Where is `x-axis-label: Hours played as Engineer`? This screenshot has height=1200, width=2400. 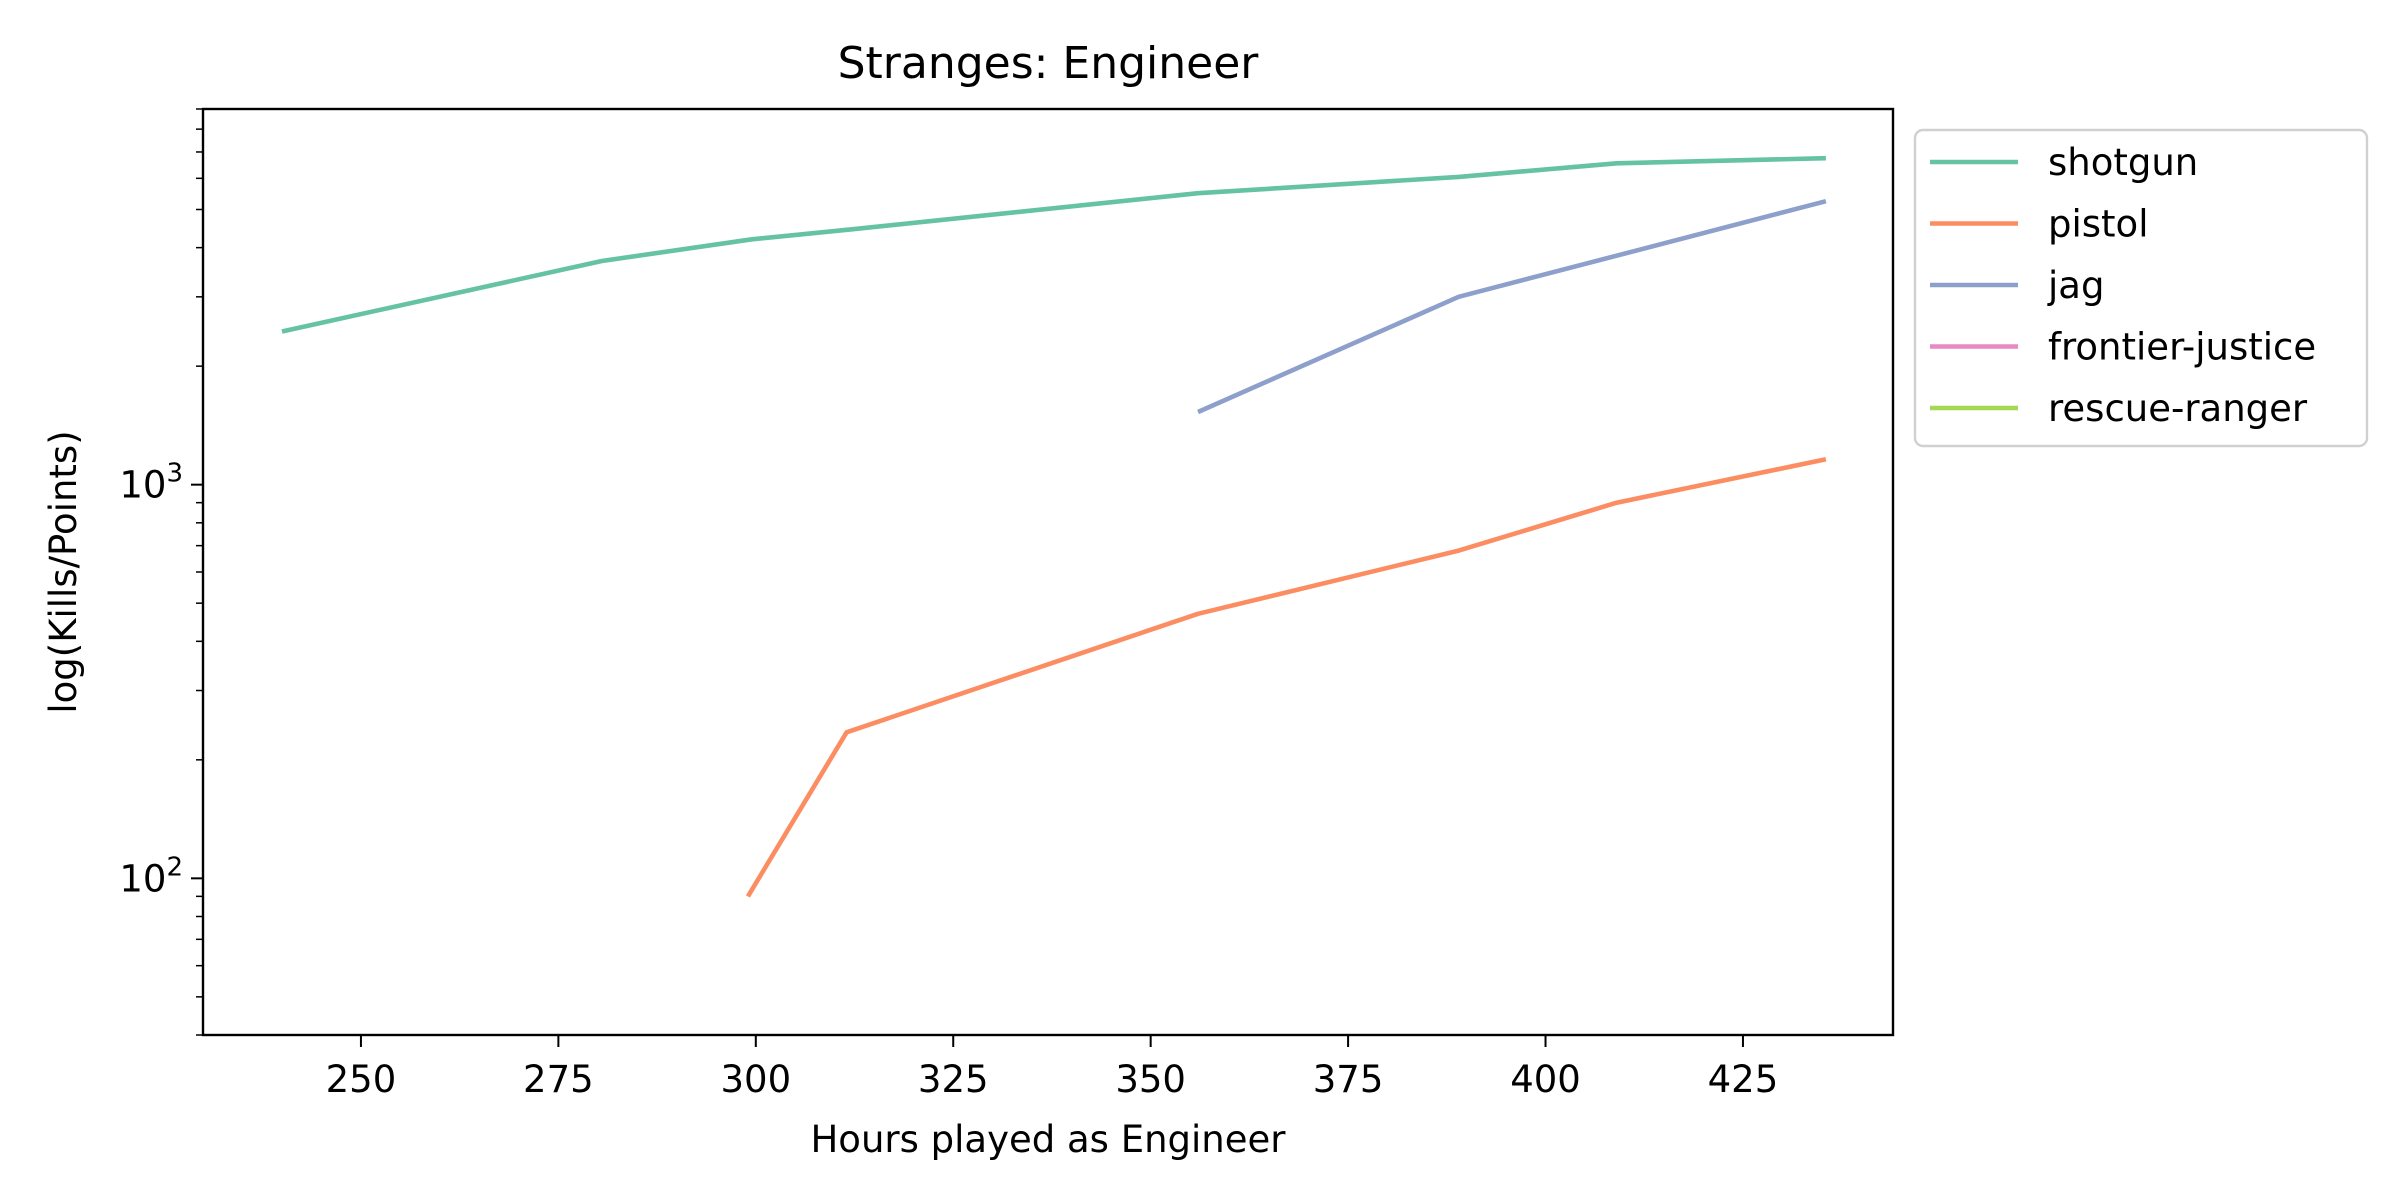
x-axis-label: Hours played as Engineer is located at coordinates (1048, 1139).